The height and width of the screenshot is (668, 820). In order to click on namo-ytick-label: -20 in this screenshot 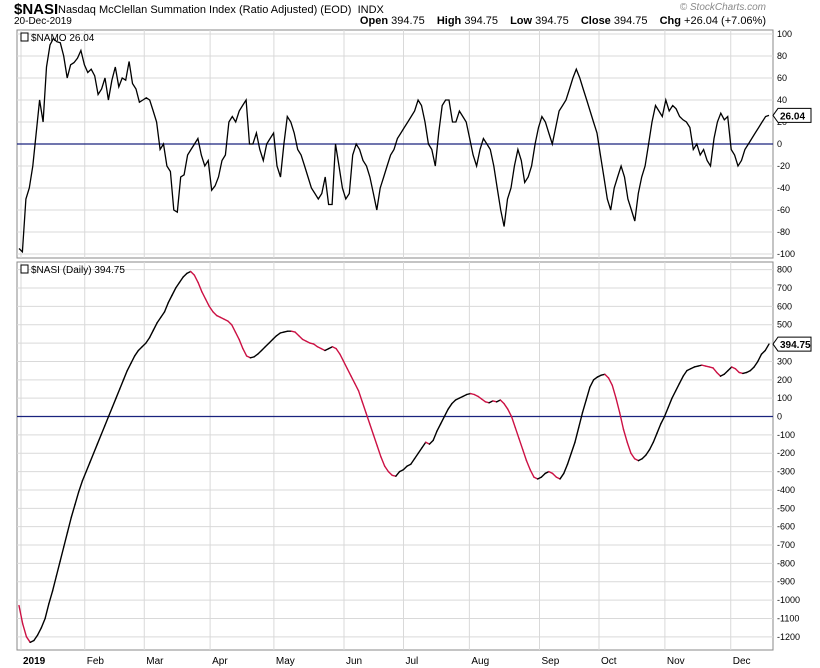, I will do `click(783, 166)`.